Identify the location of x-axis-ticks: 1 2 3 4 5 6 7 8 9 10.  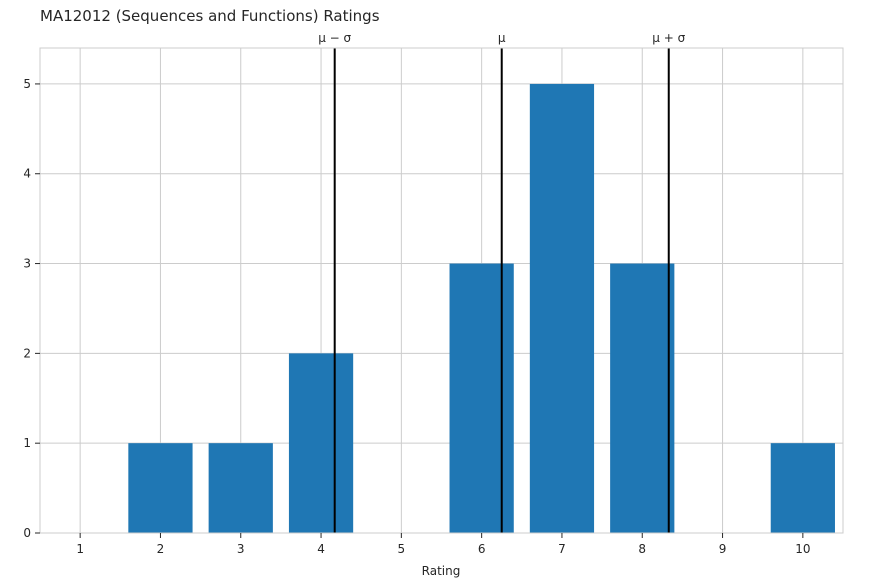
(443, 544).